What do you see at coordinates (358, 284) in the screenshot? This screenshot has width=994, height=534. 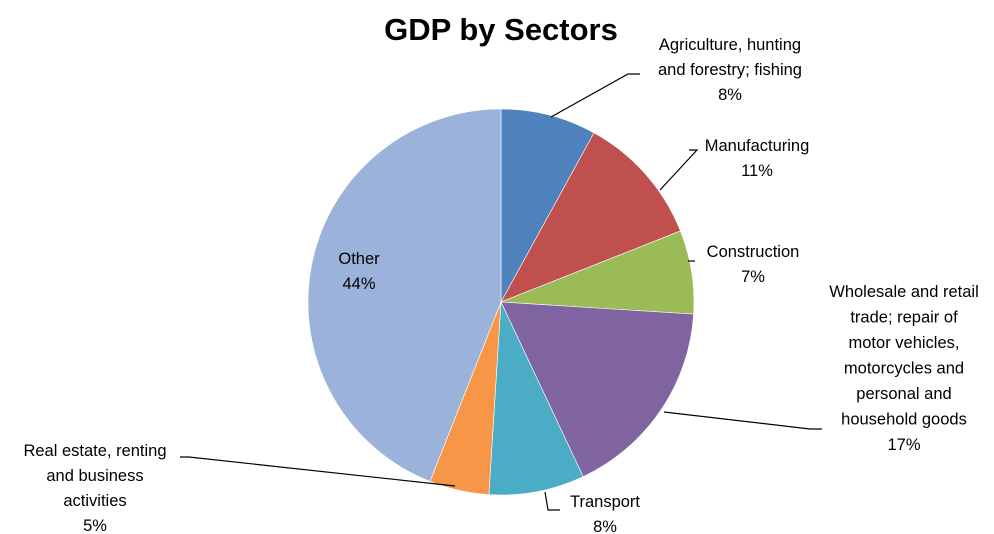 I see `label-line-other-1: 44%` at bounding box center [358, 284].